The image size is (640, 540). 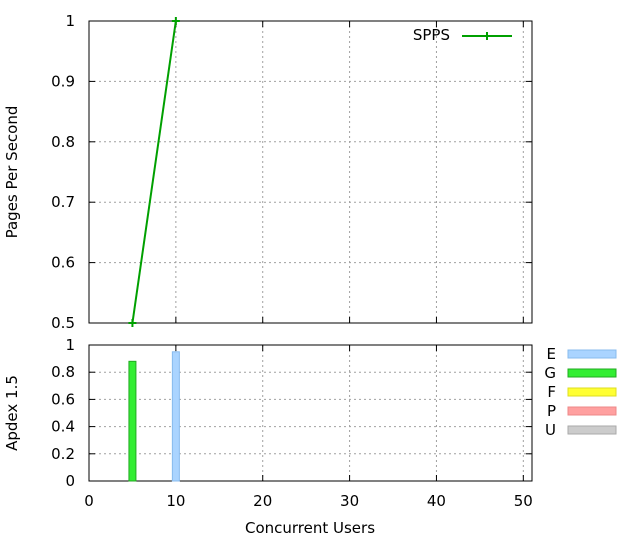 I want to click on x-axis-label: Concurrent Users, so click(x=310, y=528).